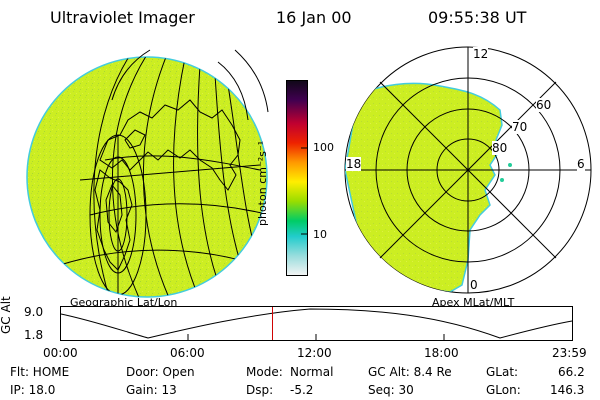 The image size is (600, 400). What do you see at coordinates (40, 372) in the screenshot?
I see `status-flt: Flt: HOME` at bounding box center [40, 372].